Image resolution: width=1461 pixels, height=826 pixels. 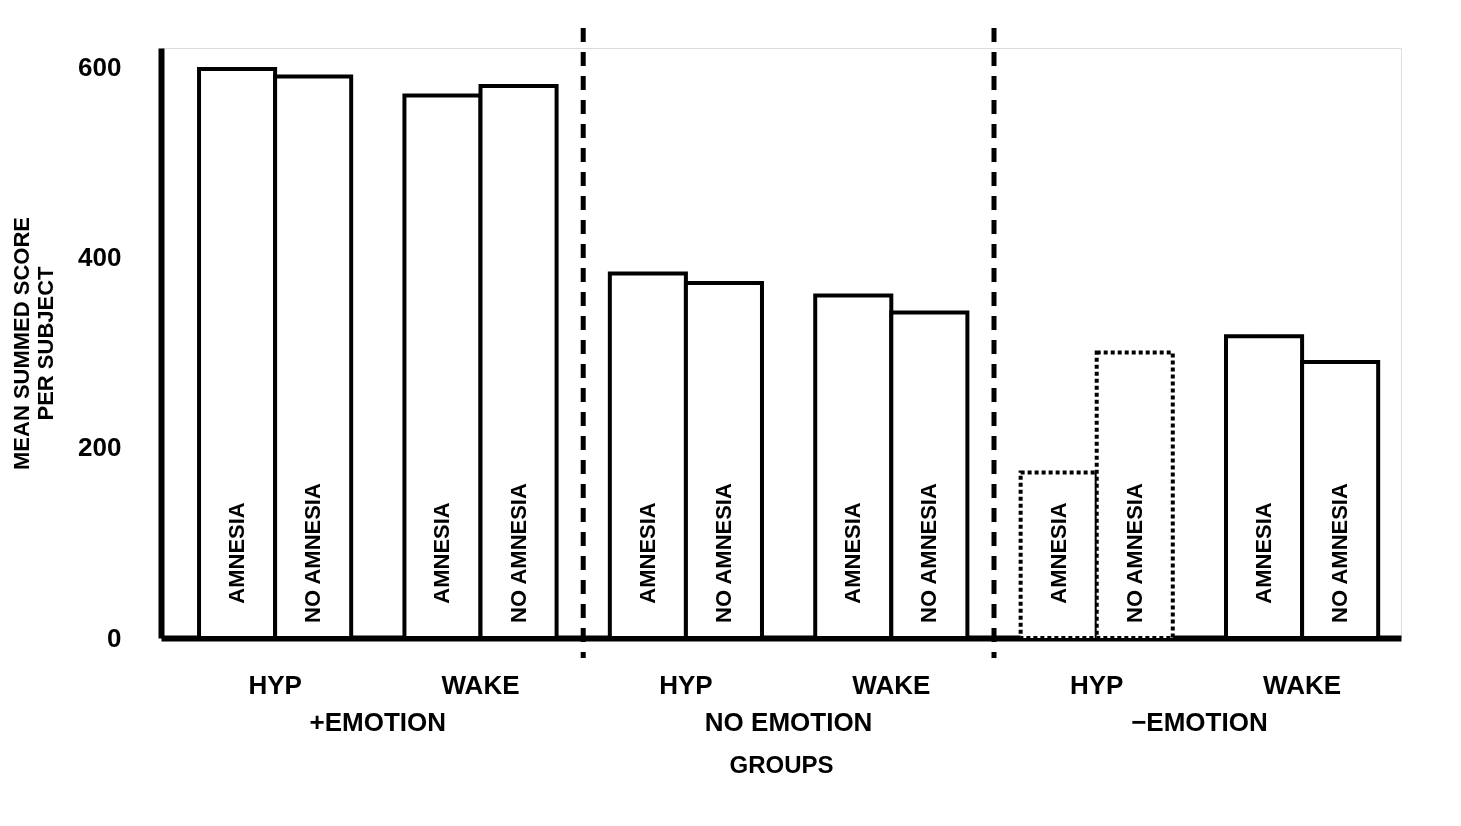 I want to click on y-tick-label: 200, so click(x=100, y=447).